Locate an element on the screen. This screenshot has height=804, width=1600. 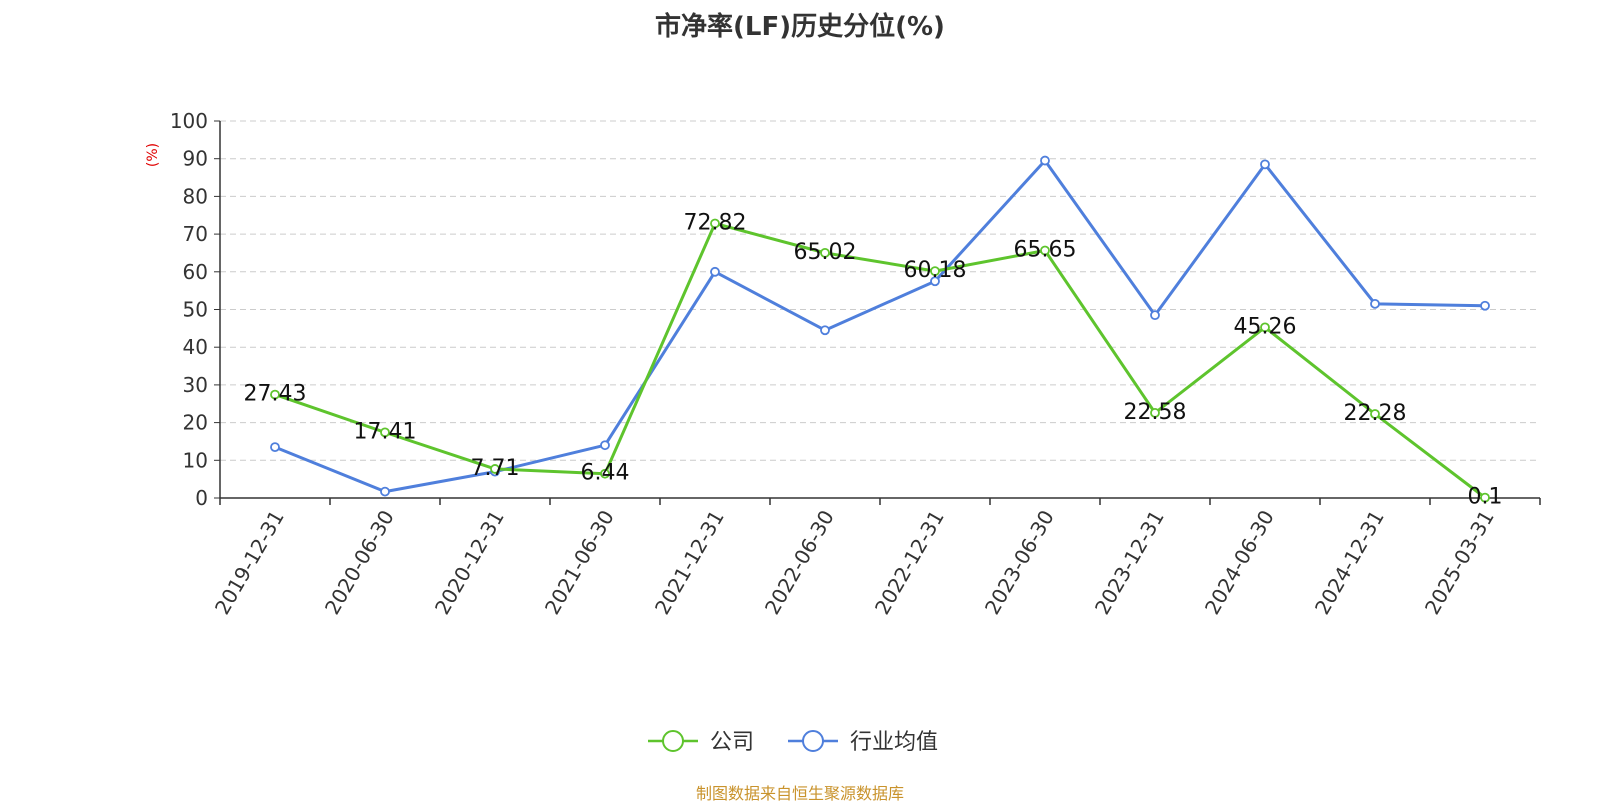
x-tick-label: 2023-06-30 is located at coordinates (1019, 562).